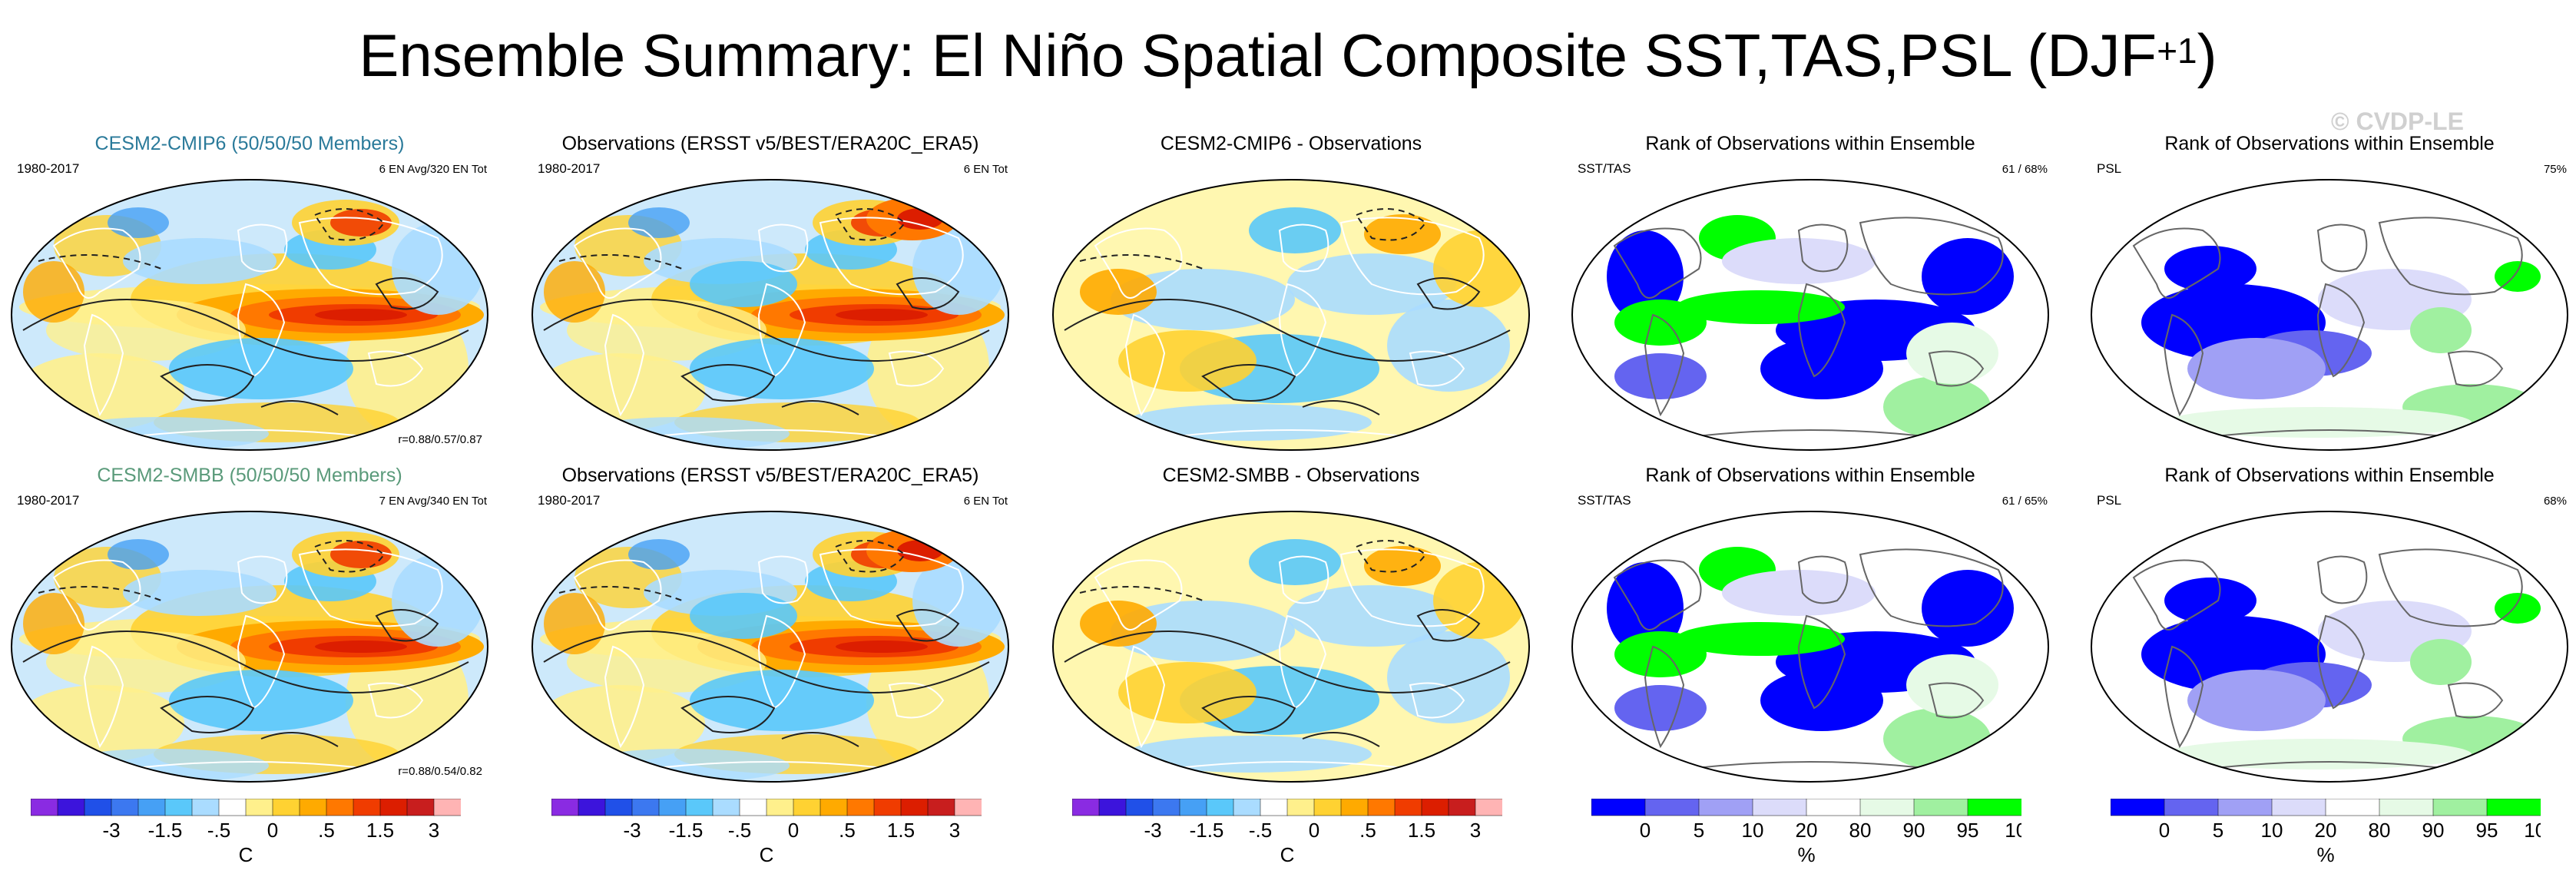  What do you see at coordinates (1604, 168) in the screenshot?
I see `panel-period: SST/TAS` at bounding box center [1604, 168].